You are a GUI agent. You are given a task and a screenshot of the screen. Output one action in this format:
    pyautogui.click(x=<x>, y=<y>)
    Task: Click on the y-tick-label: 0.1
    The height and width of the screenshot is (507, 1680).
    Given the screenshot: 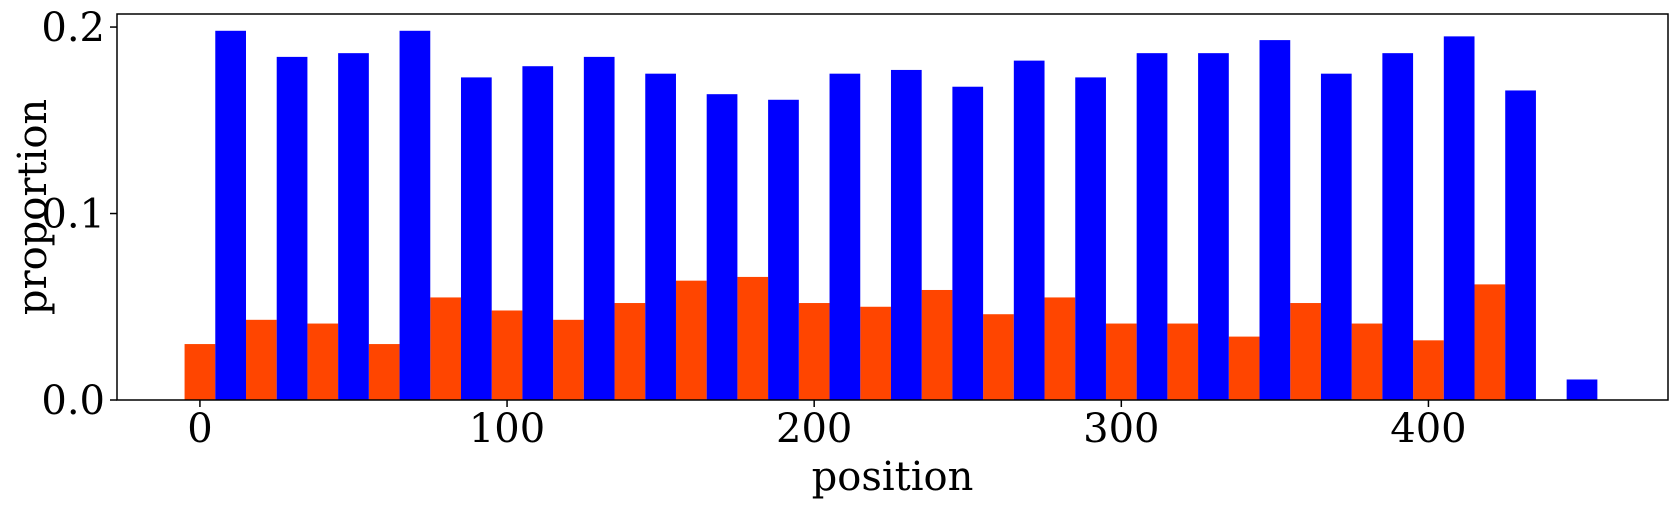 What is the action you would take?
    pyautogui.click(x=73, y=215)
    